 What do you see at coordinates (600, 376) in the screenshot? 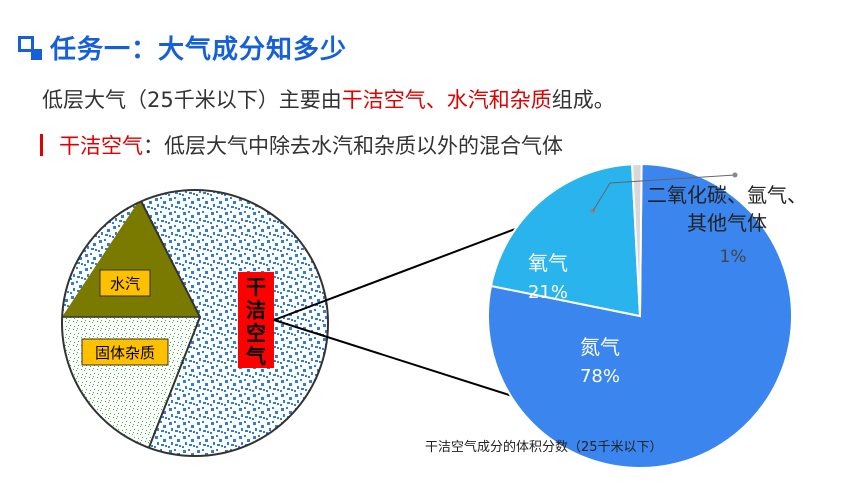
I see `slice-value-nitrogen: 78%` at bounding box center [600, 376].